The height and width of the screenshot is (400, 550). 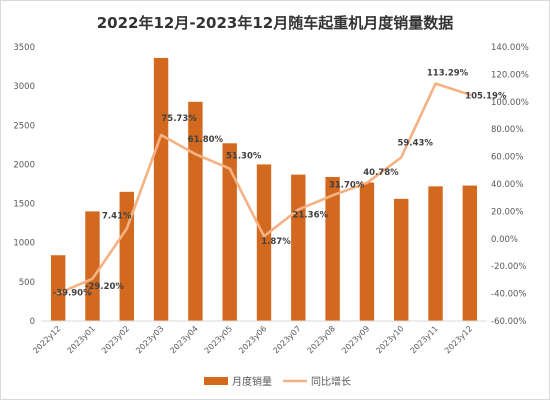 I want to click on data-label: -29.20%, so click(x=104, y=287).